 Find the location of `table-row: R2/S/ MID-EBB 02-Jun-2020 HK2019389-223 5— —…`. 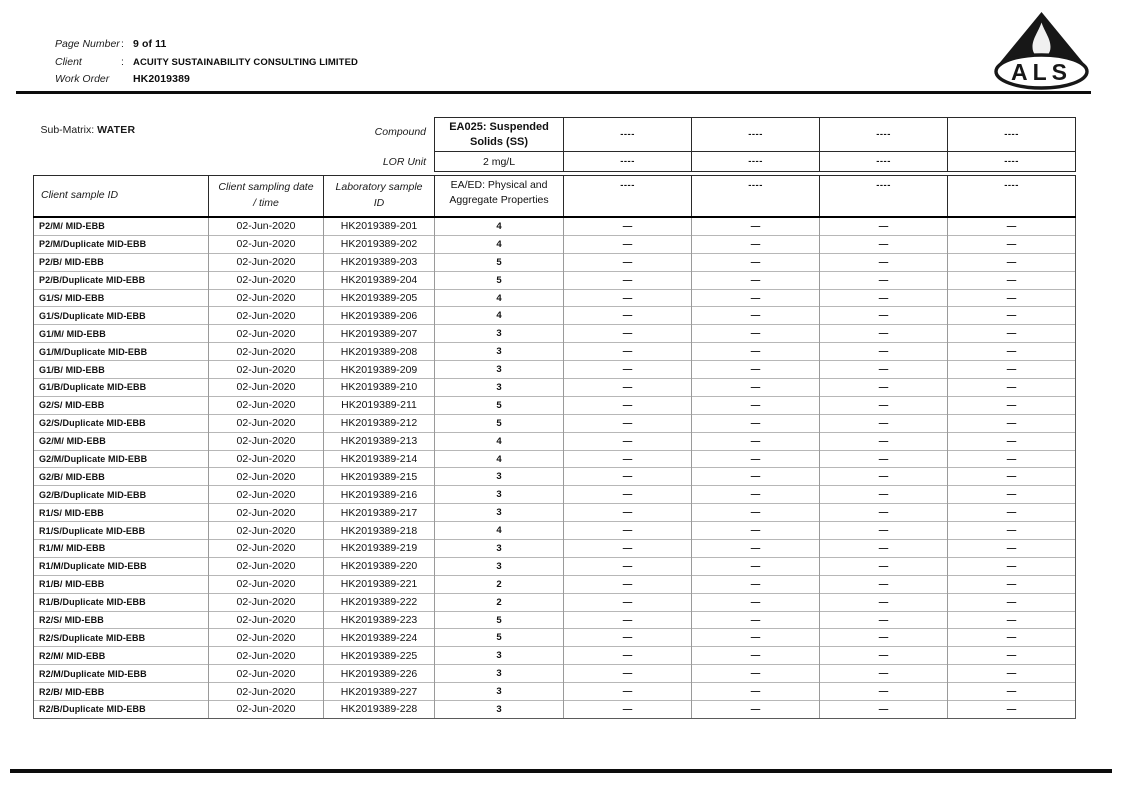

table-row: R2/S/ MID-EBB 02-Jun-2020 HK2019389-223 5— —… is located at coordinates (555, 619).